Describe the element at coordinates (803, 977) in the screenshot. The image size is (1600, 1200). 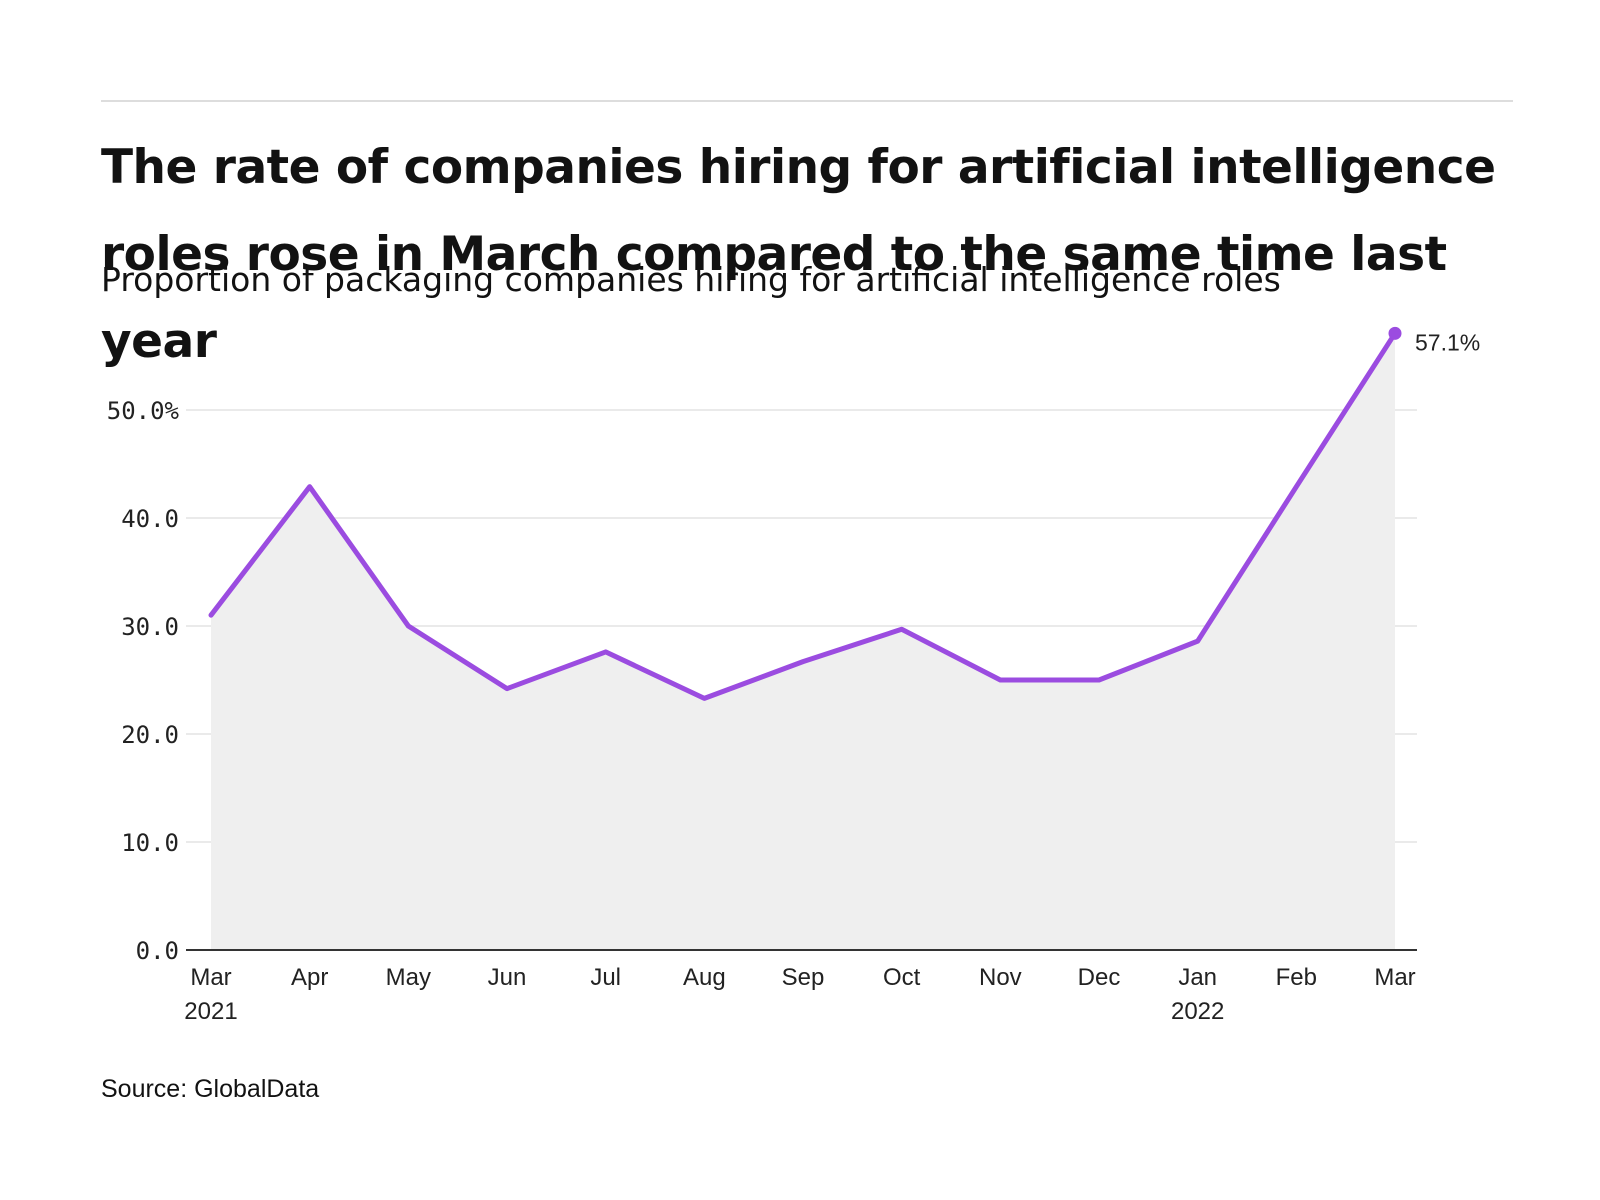
I see `x-tick-label: Sep` at that location.